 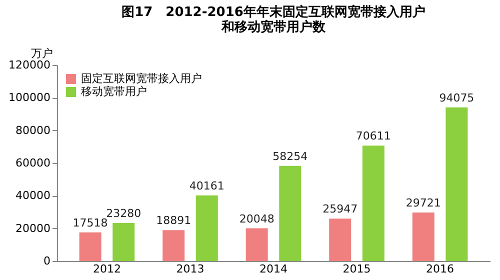 What do you see at coordinates (290, 156) in the screenshot?
I see `data-label: 58254` at bounding box center [290, 156].